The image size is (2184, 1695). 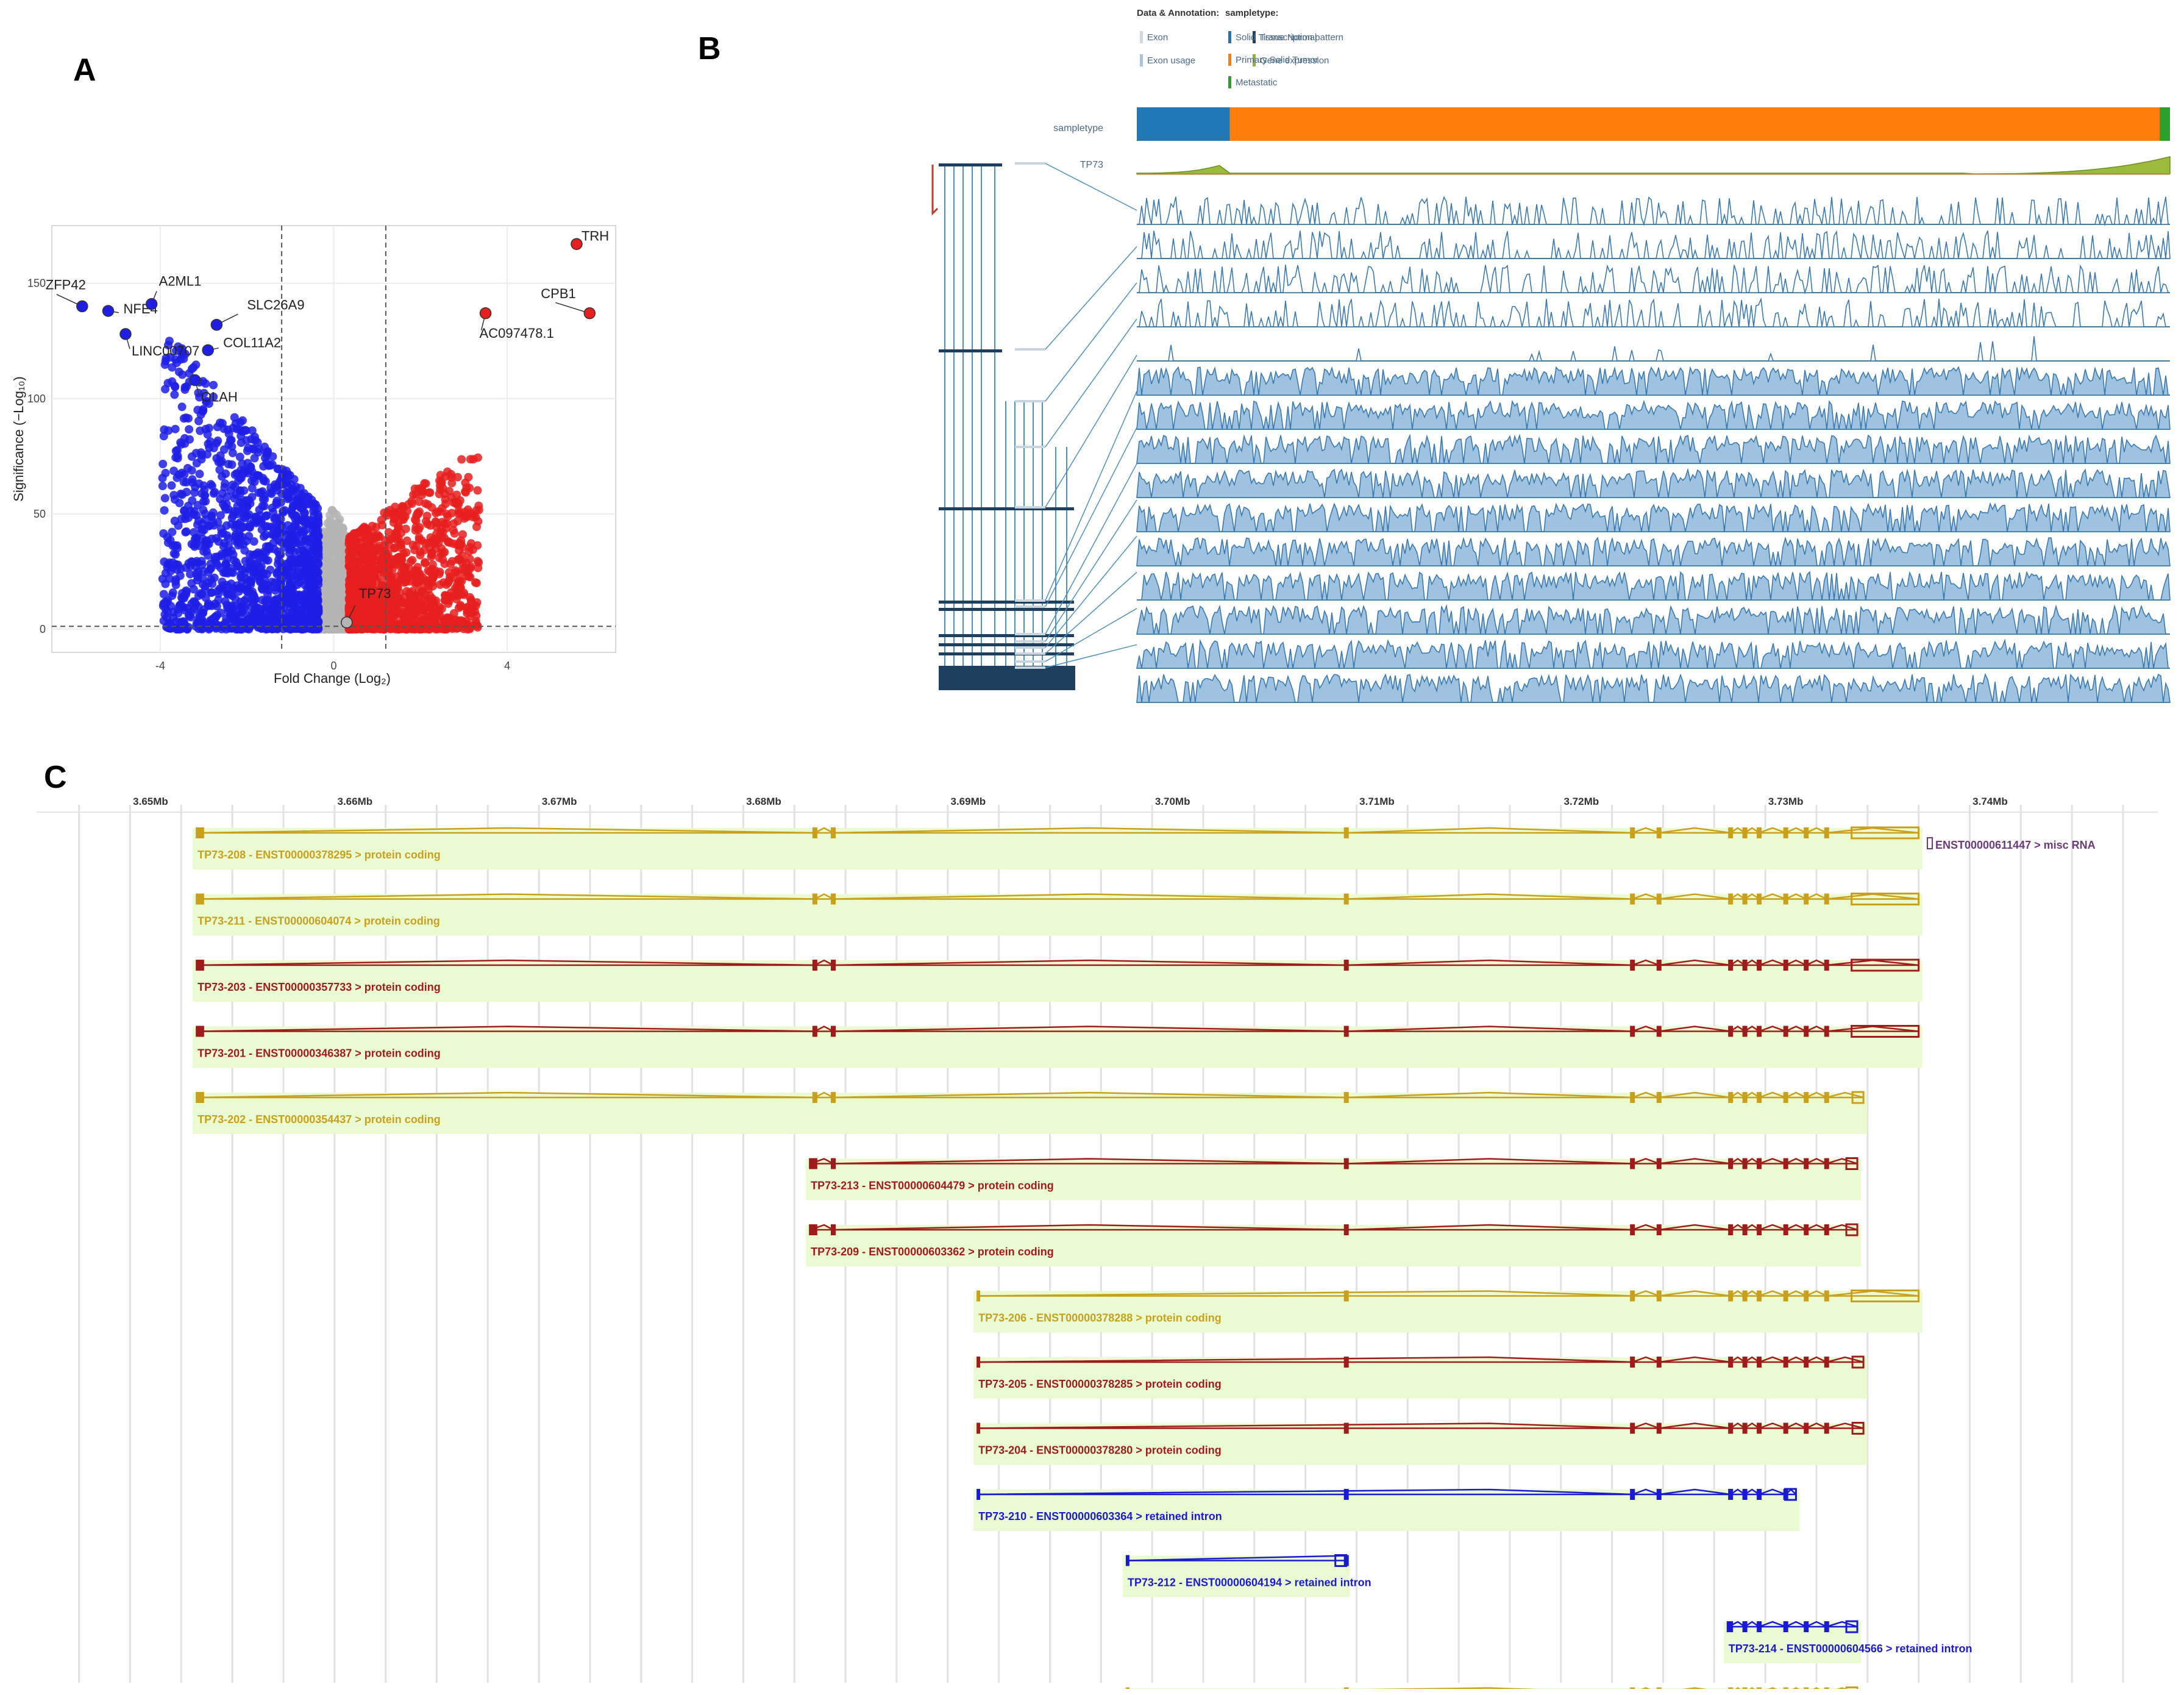 I want to click on gene-label: TP73, so click(x=375, y=593).